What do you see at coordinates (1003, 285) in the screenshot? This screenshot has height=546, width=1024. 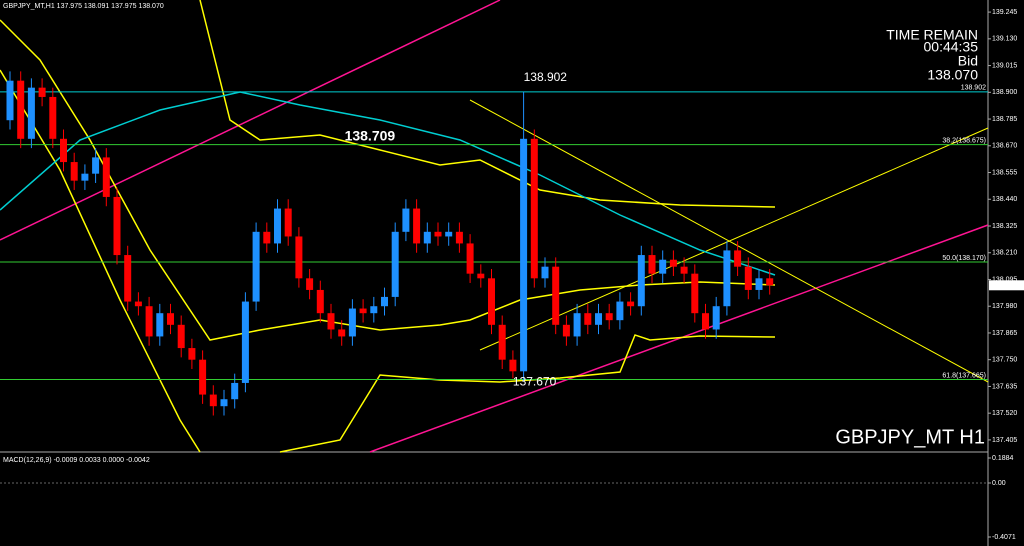 I see `price-label: 138.070` at bounding box center [1003, 285].